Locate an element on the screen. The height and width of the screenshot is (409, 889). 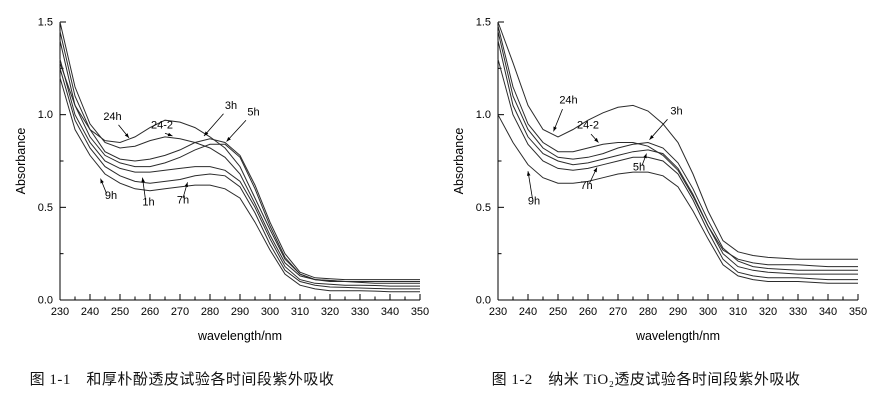
figure-caption-1: 图 1-1 和厚朴酚透皮试验各时间段紫外吸收 is located at coordinates (182, 380).